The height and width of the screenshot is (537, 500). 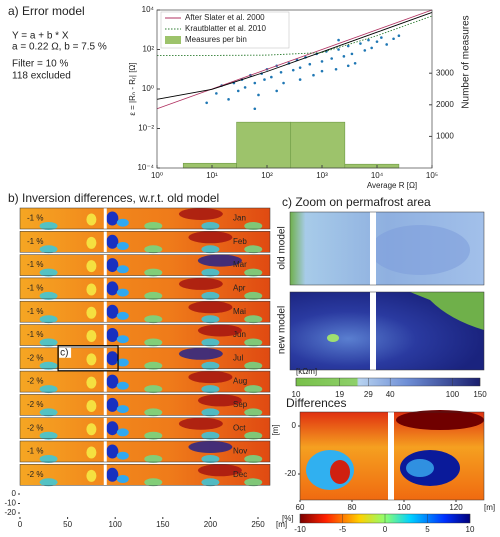 What do you see at coordinates (211, 524) in the screenshot?
I see `x-tick-label: 200` at bounding box center [211, 524].